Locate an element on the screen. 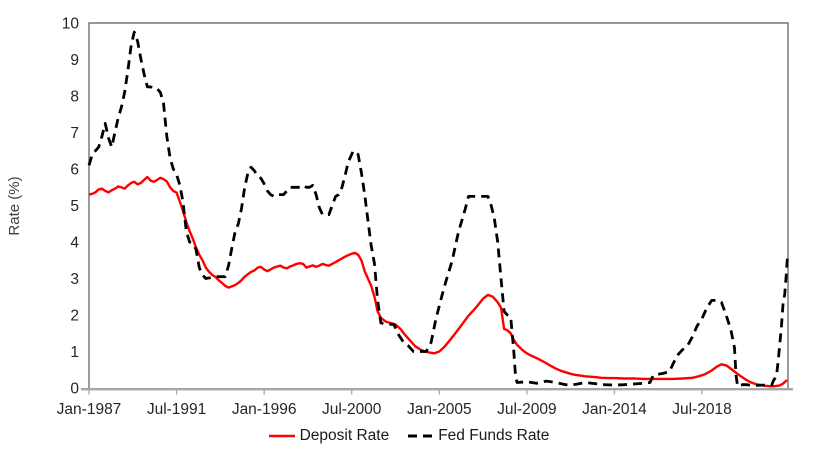  chart-legend: Deposit Rate Fed Funds Rate is located at coordinates (408, 436).